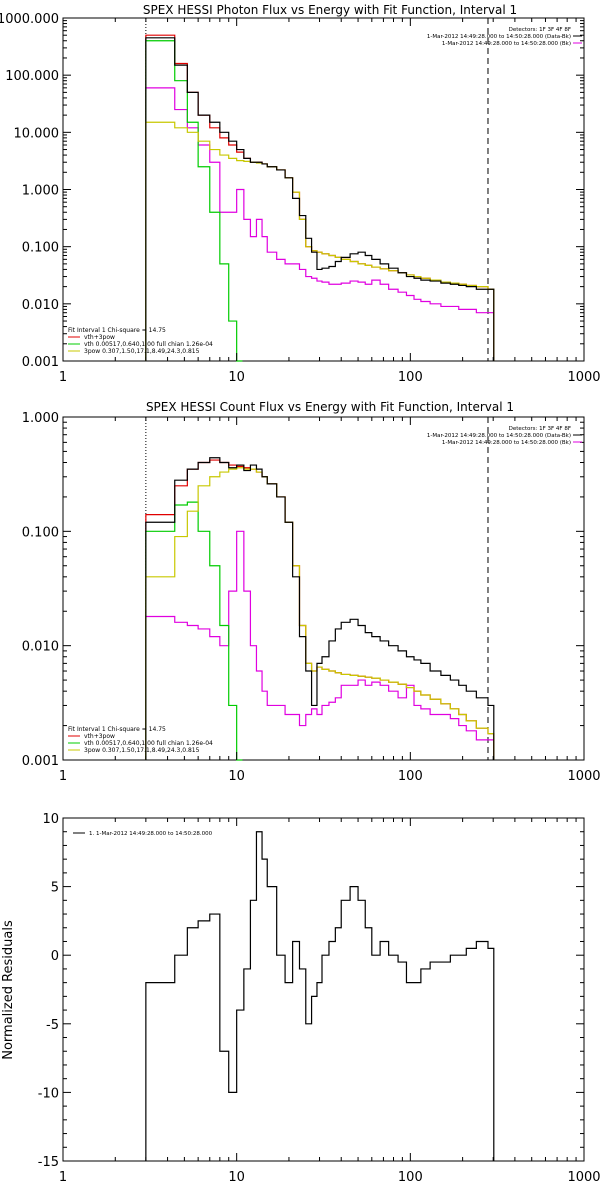 This screenshot has height=1200, width=600. What do you see at coordinates (410, 776) in the screenshot?
I see `count-flux-x-tick-label: 100` at bounding box center [410, 776].